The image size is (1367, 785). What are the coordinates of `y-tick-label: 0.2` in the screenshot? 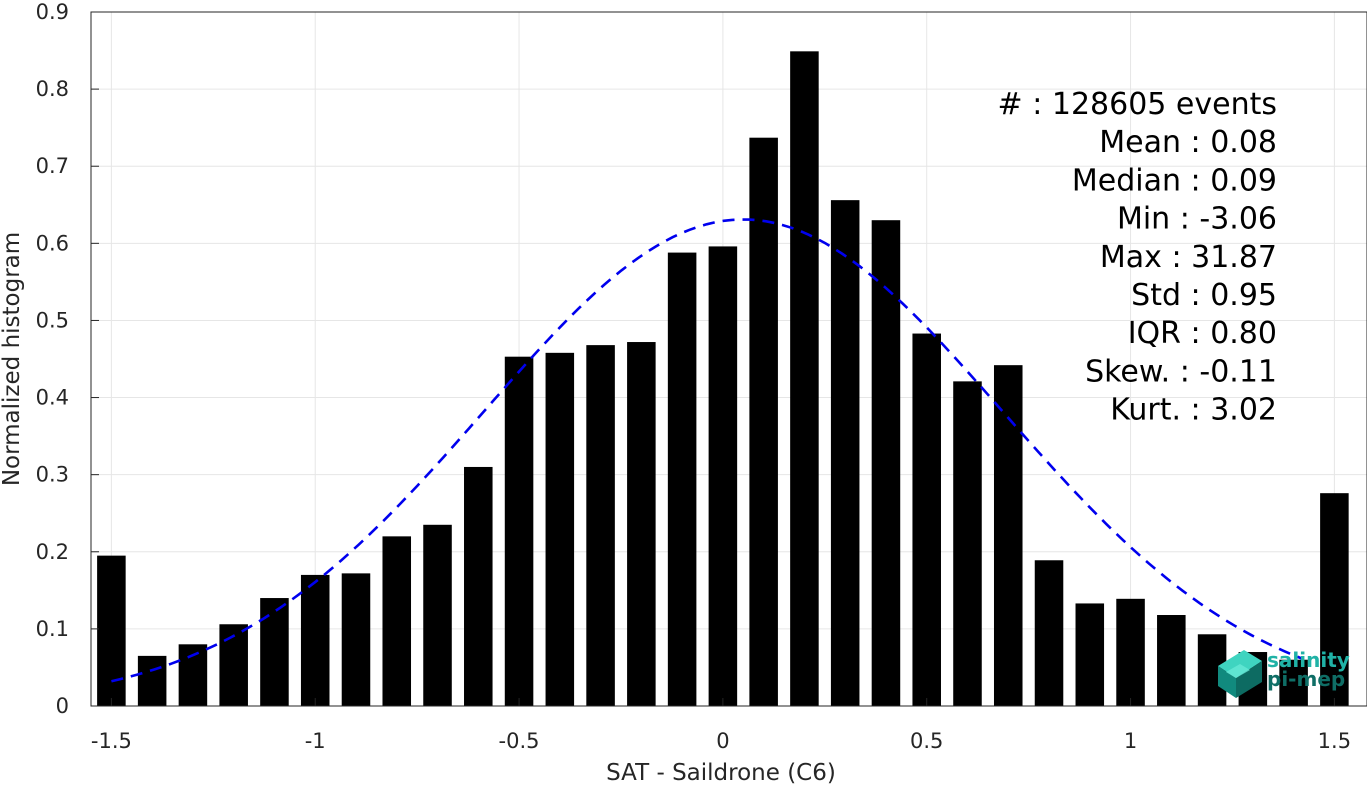 It's located at (52, 552).